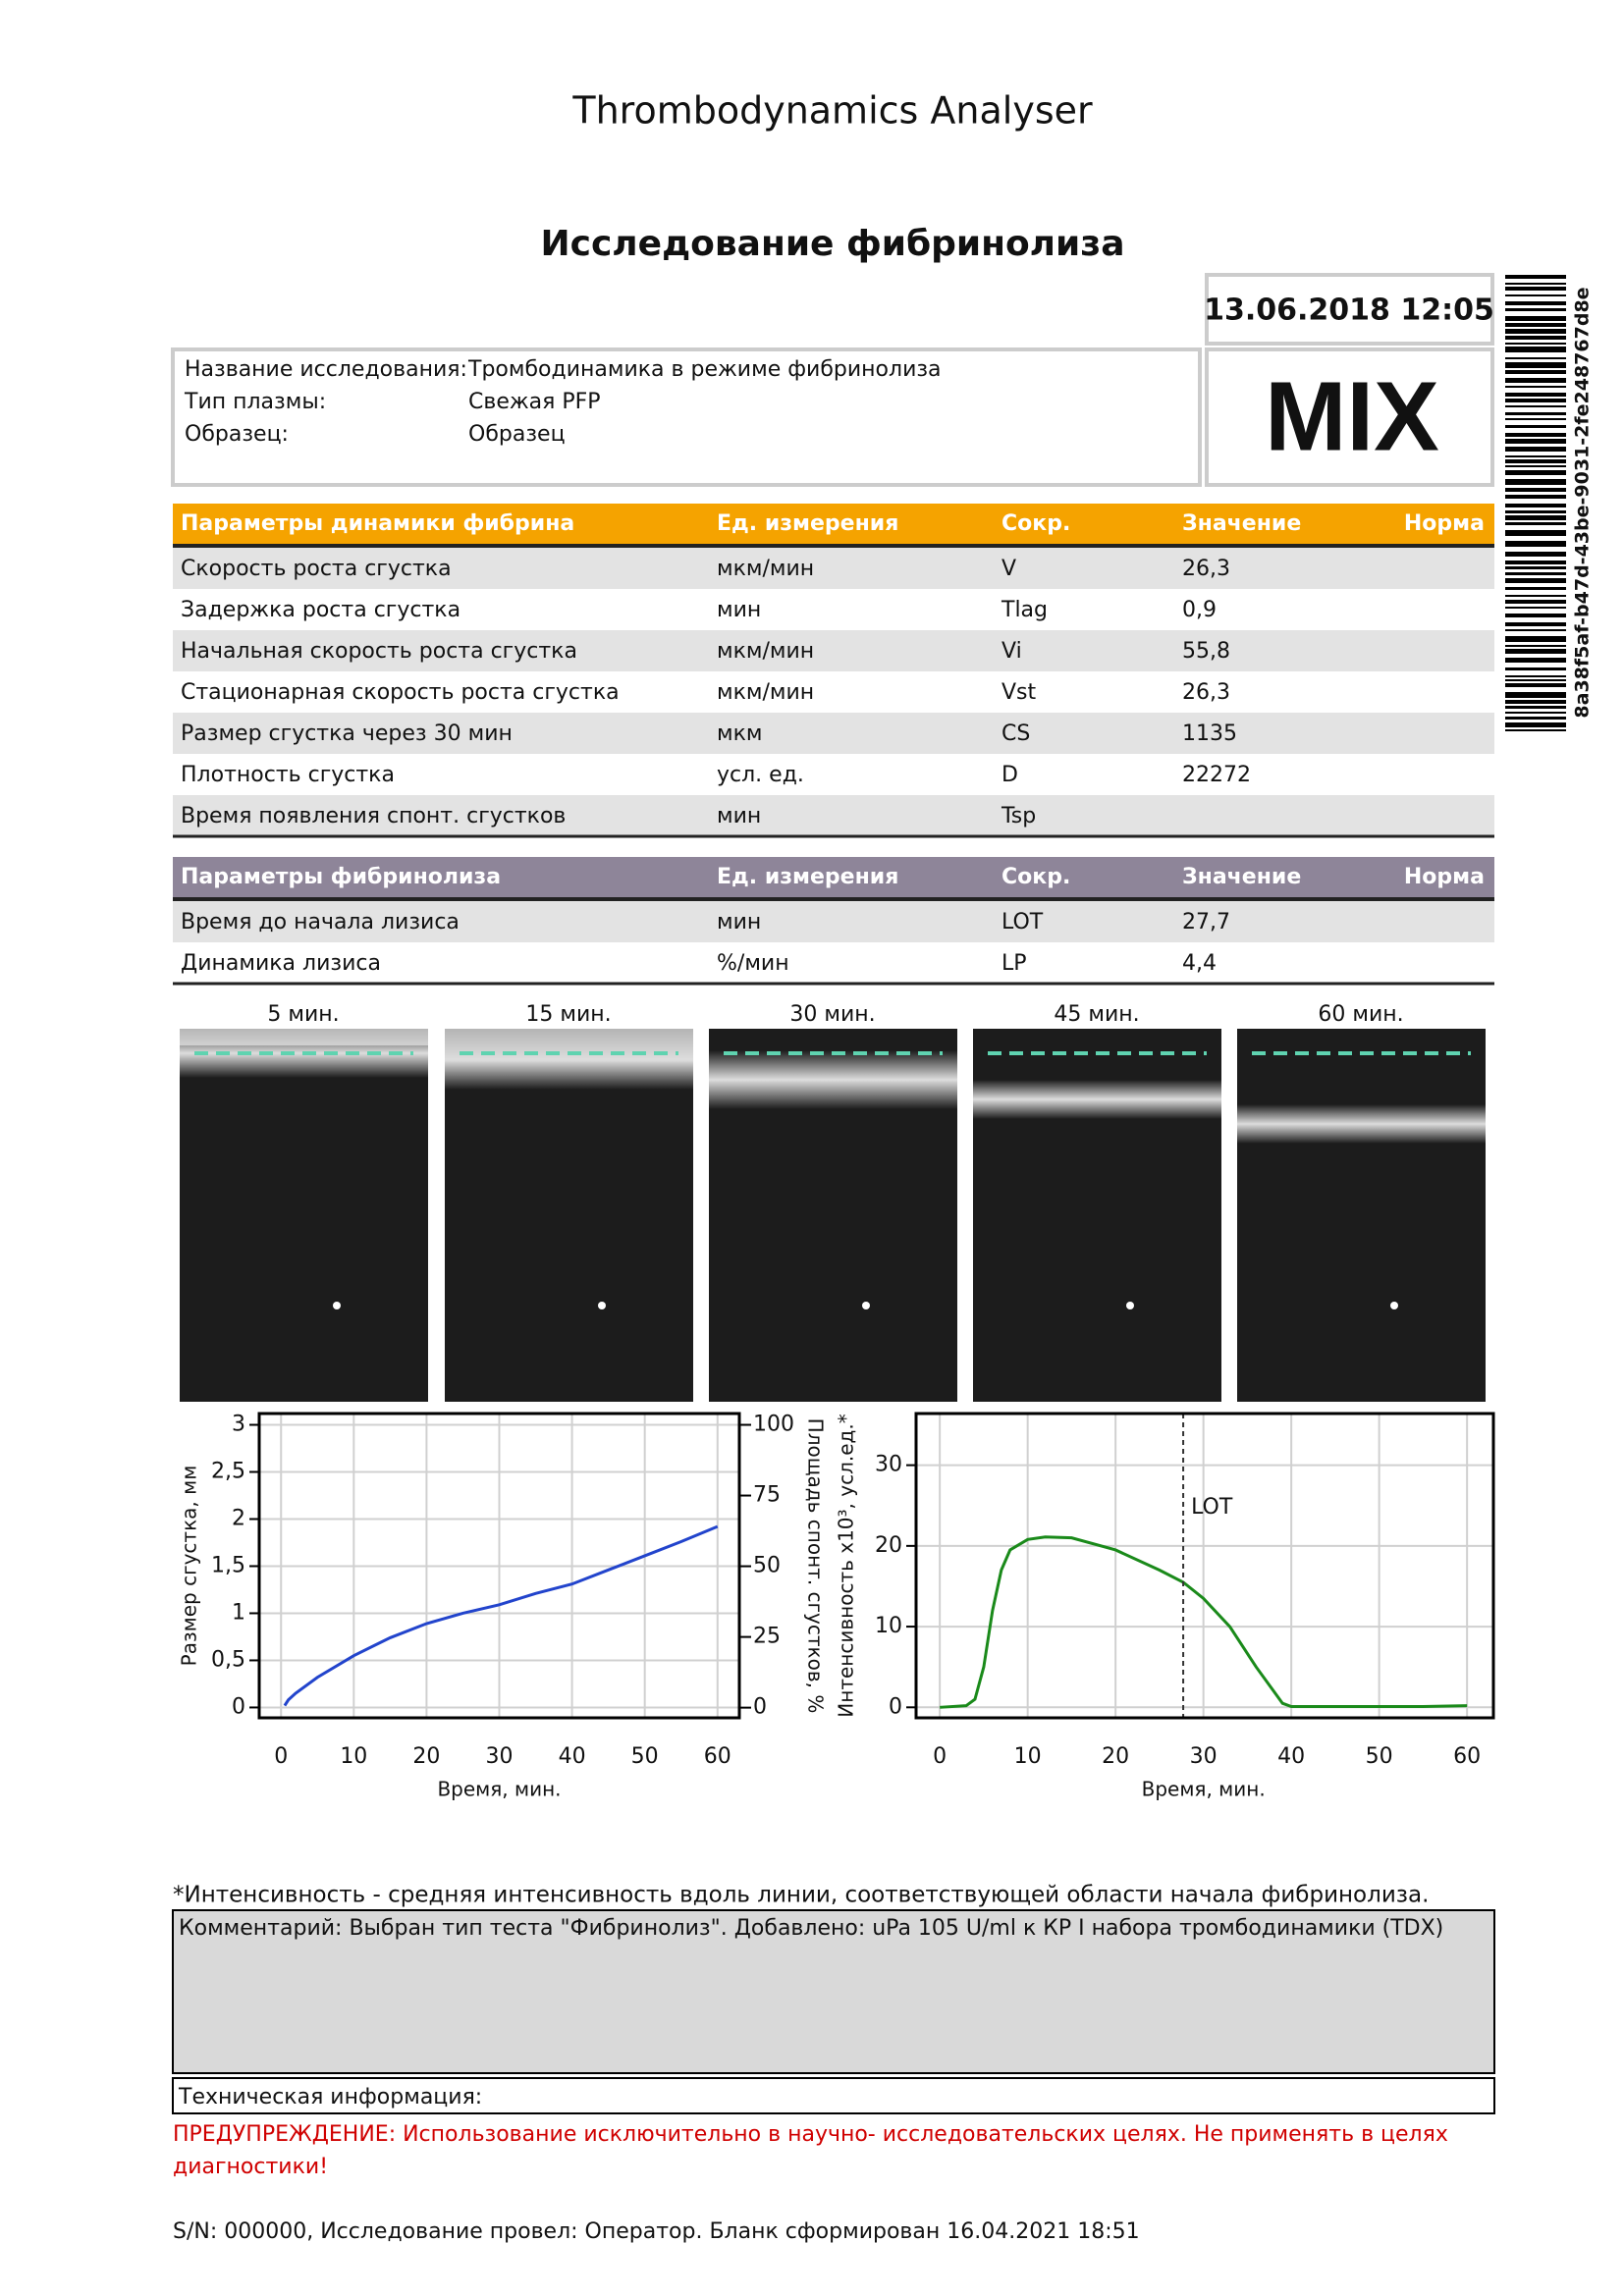  What do you see at coordinates (940, 1756) in the screenshot?
I see `x-tick-label: 0` at bounding box center [940, 1756].